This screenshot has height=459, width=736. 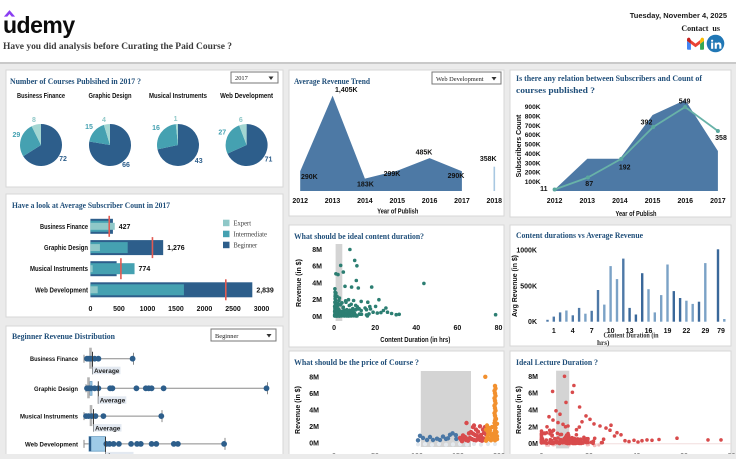 What do you see at coordinates (533, 135) in the screenshot?
I see `svg-text: 600K` at bounding box center [533, 135].